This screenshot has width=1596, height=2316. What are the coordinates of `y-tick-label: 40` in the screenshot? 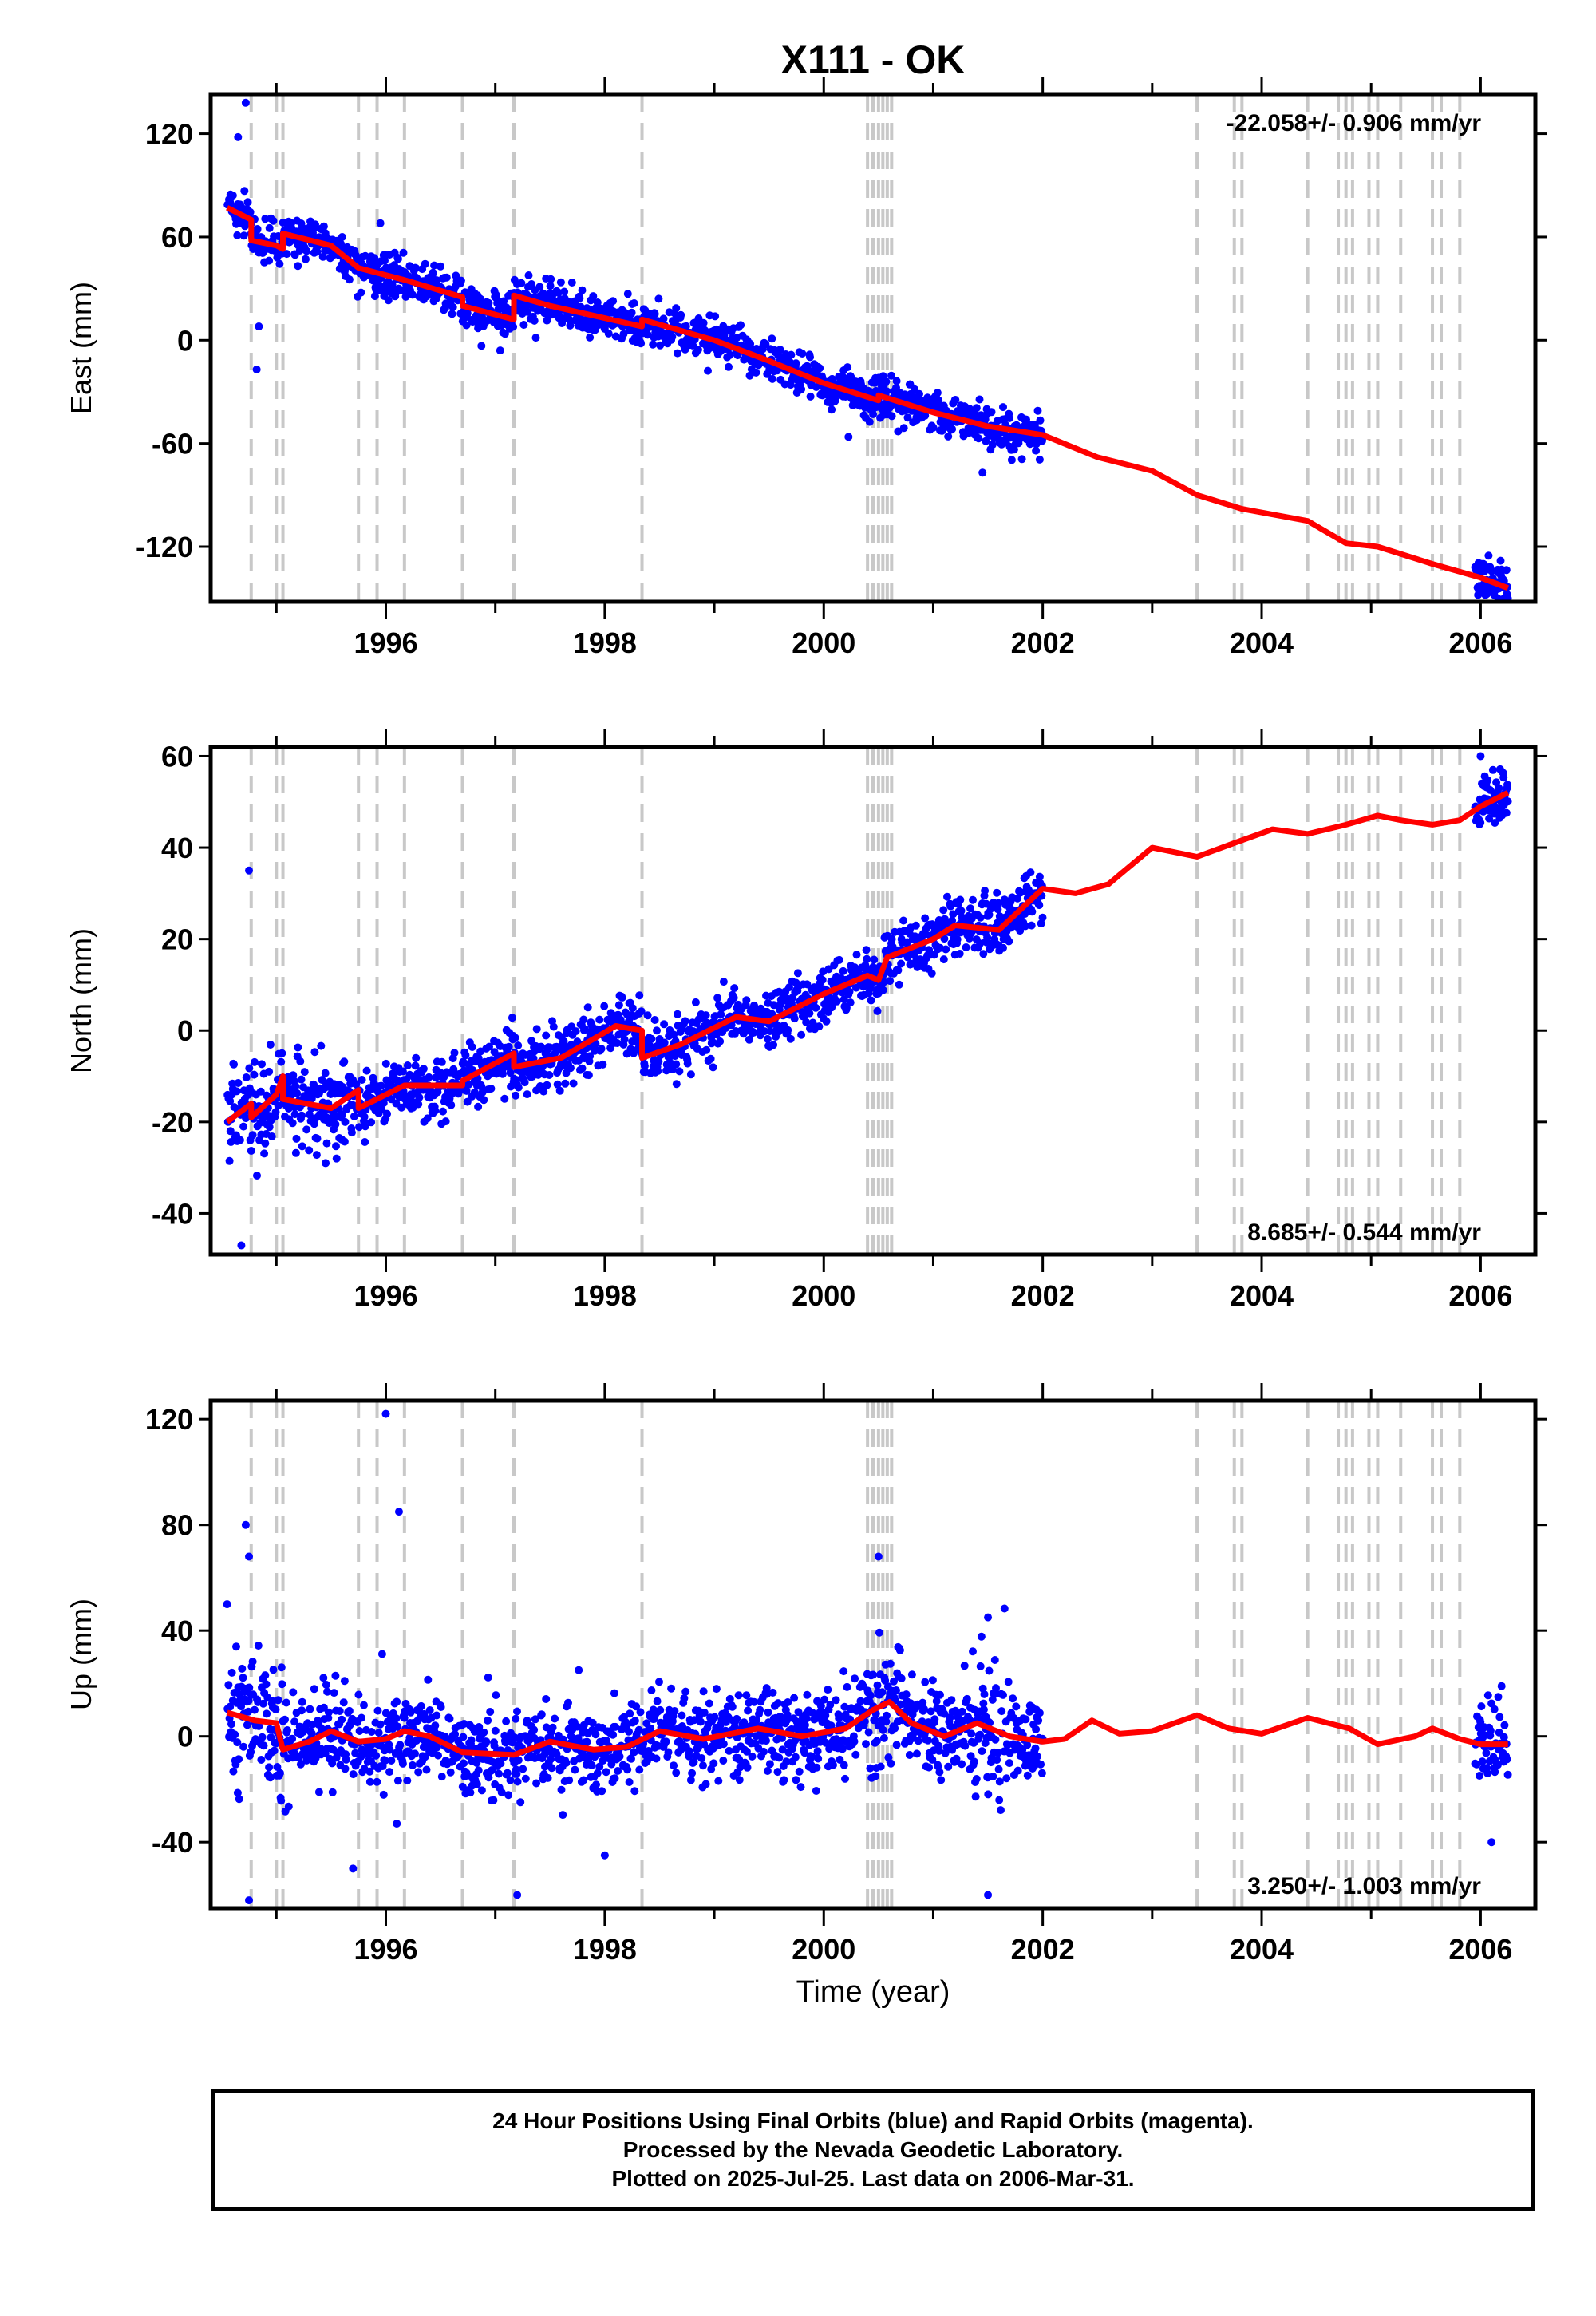 It's located at (177, 848).